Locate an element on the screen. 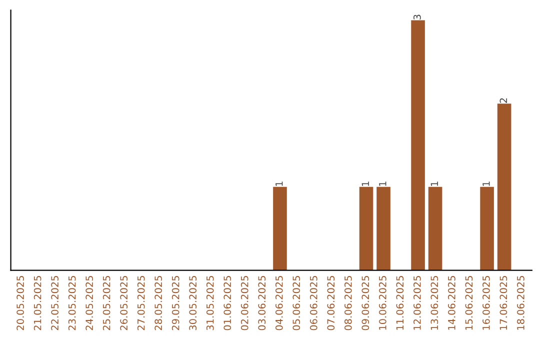 The width and height of the screenshot is (540, 340). x-tick-label: 08.06.2025 is located at coordinates (348, 303).